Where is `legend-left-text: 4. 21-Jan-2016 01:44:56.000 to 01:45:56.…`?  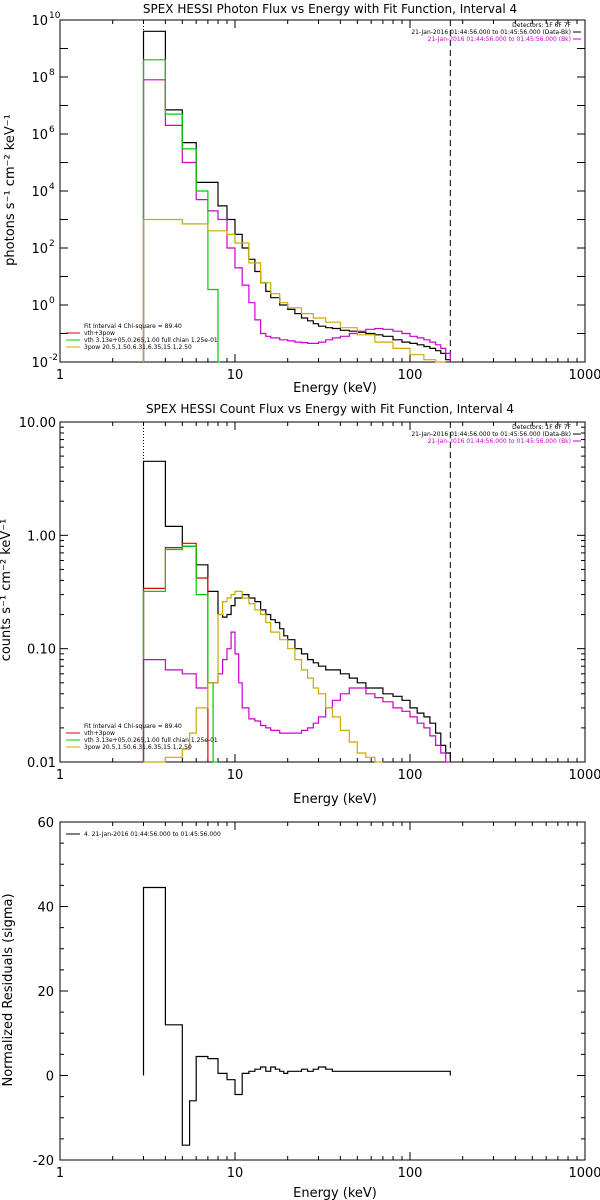 legend-left-text: 4. 21-Jan-2016 01:44:56.000 to 01:45:56.… is located at coordinates (152, 834).